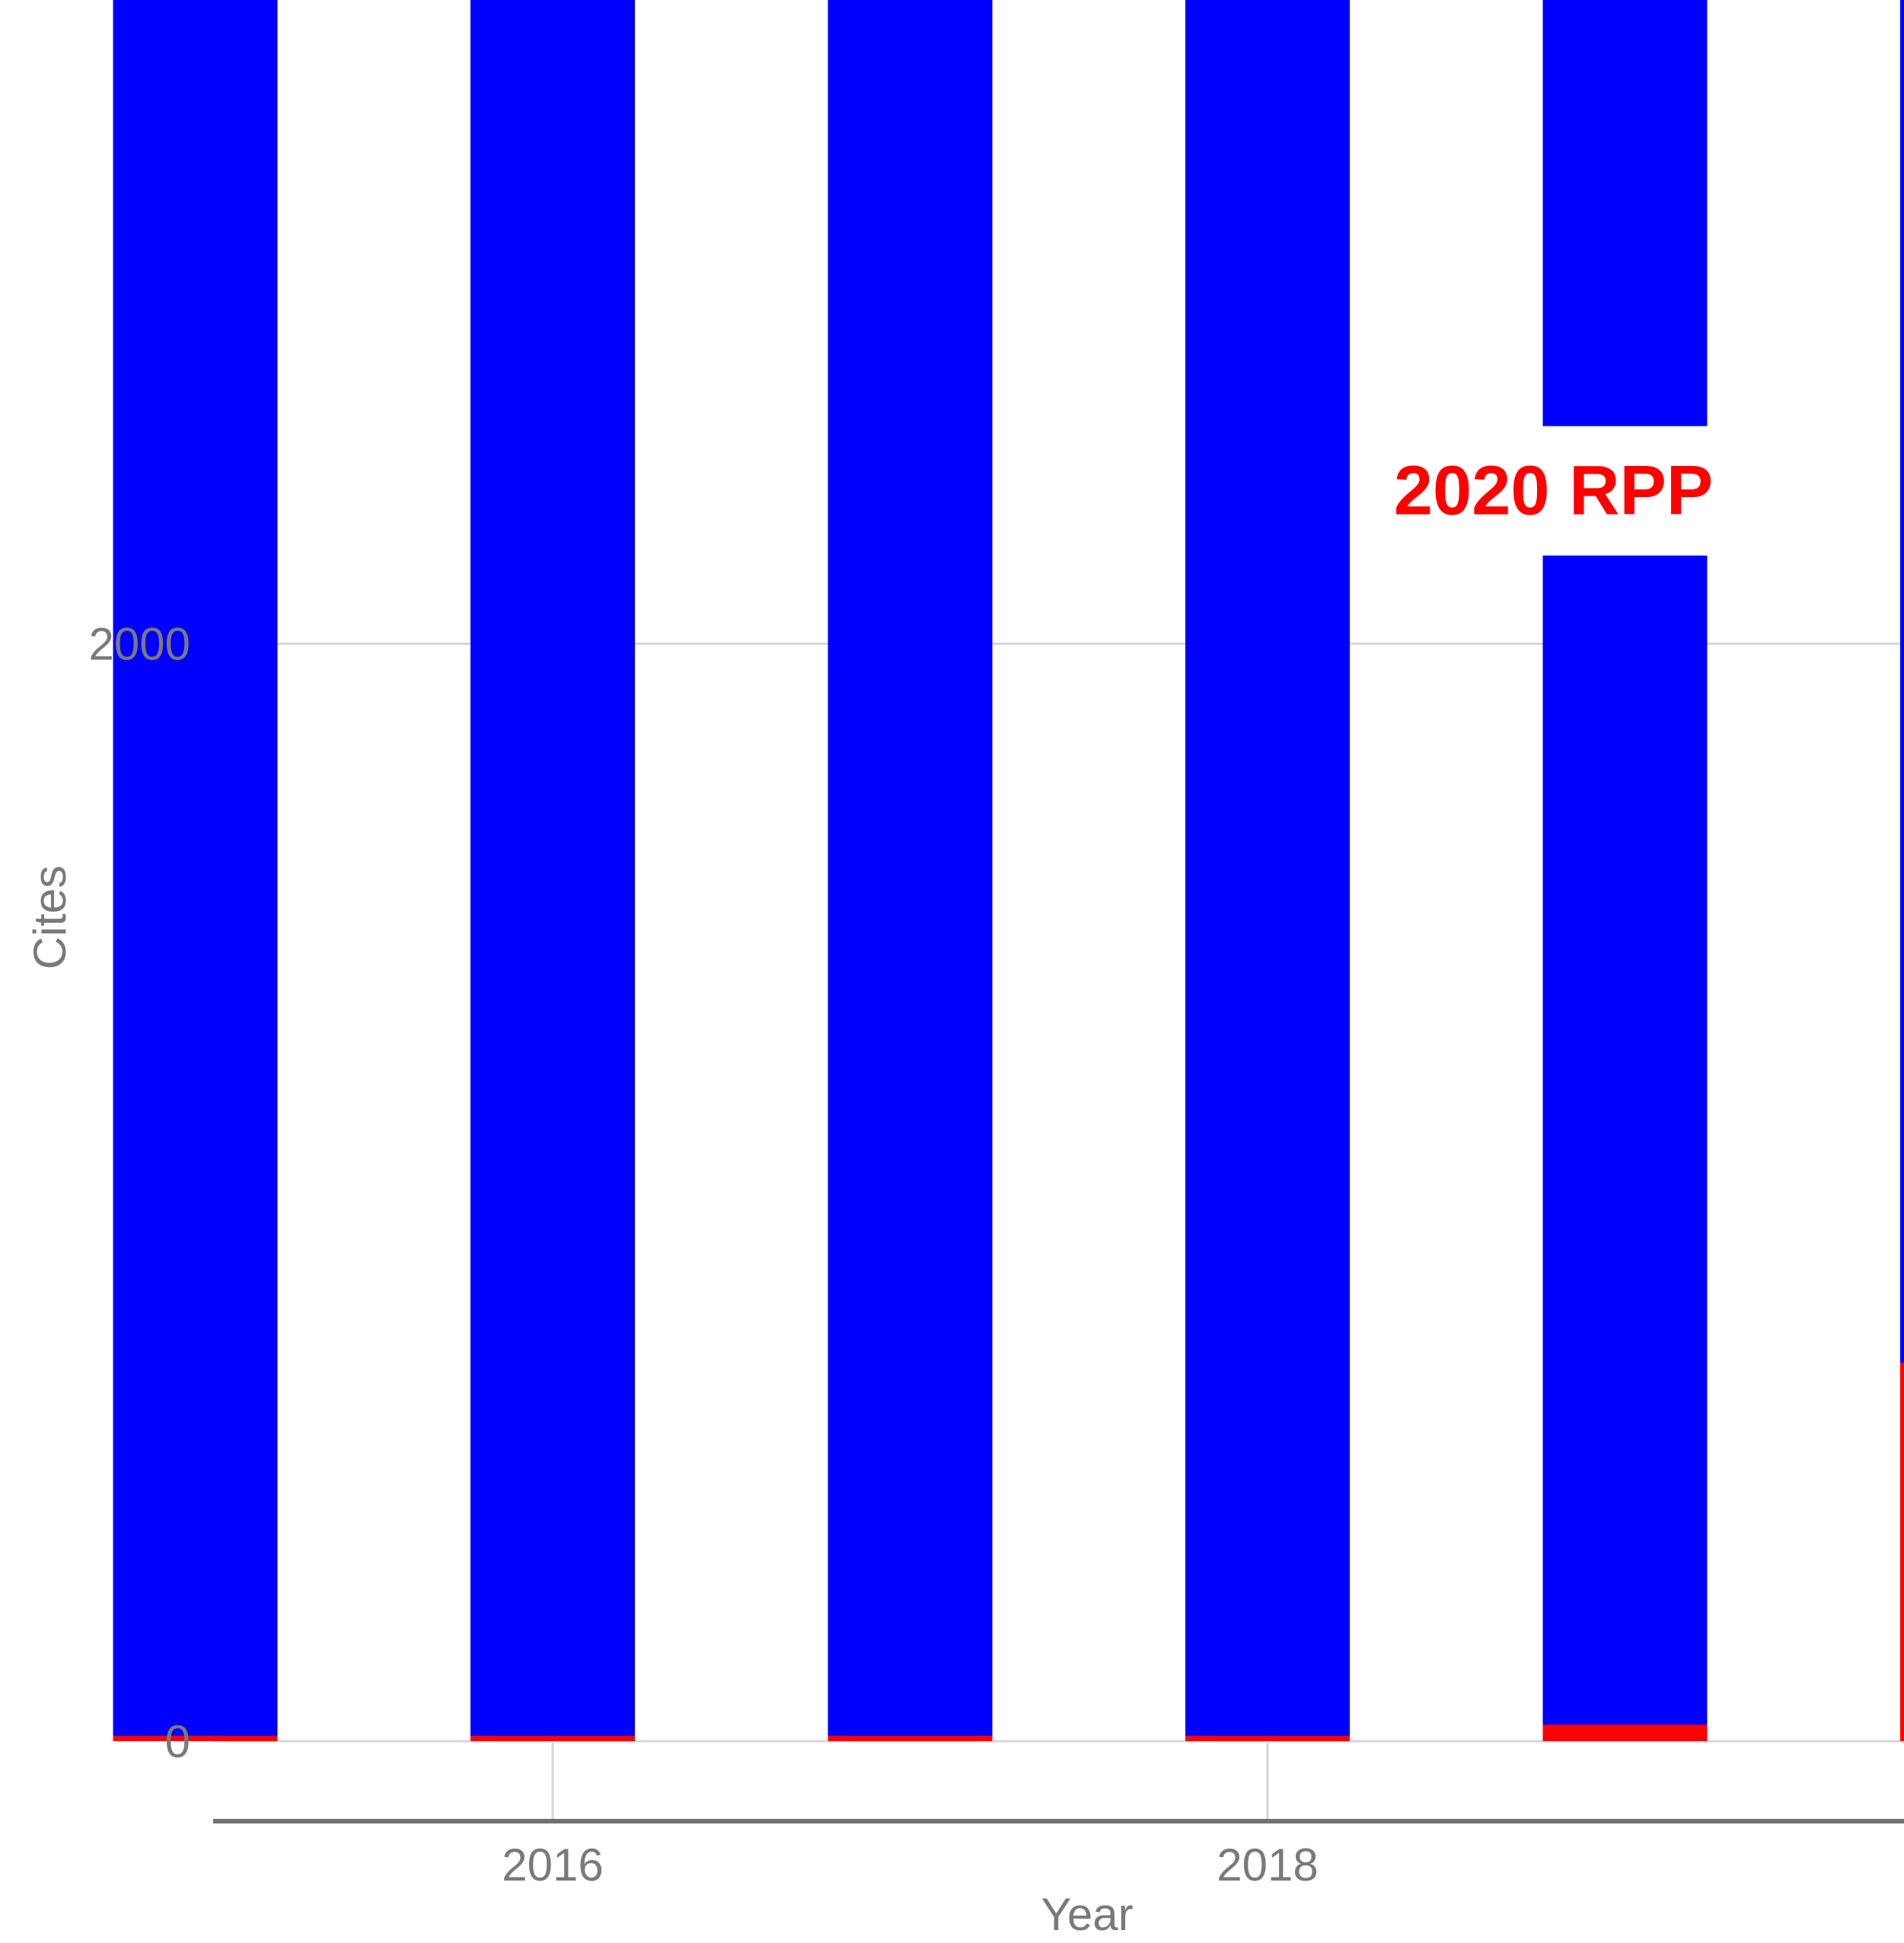  I want to click on label-text: 2020 RPP, so click(1553, 491).